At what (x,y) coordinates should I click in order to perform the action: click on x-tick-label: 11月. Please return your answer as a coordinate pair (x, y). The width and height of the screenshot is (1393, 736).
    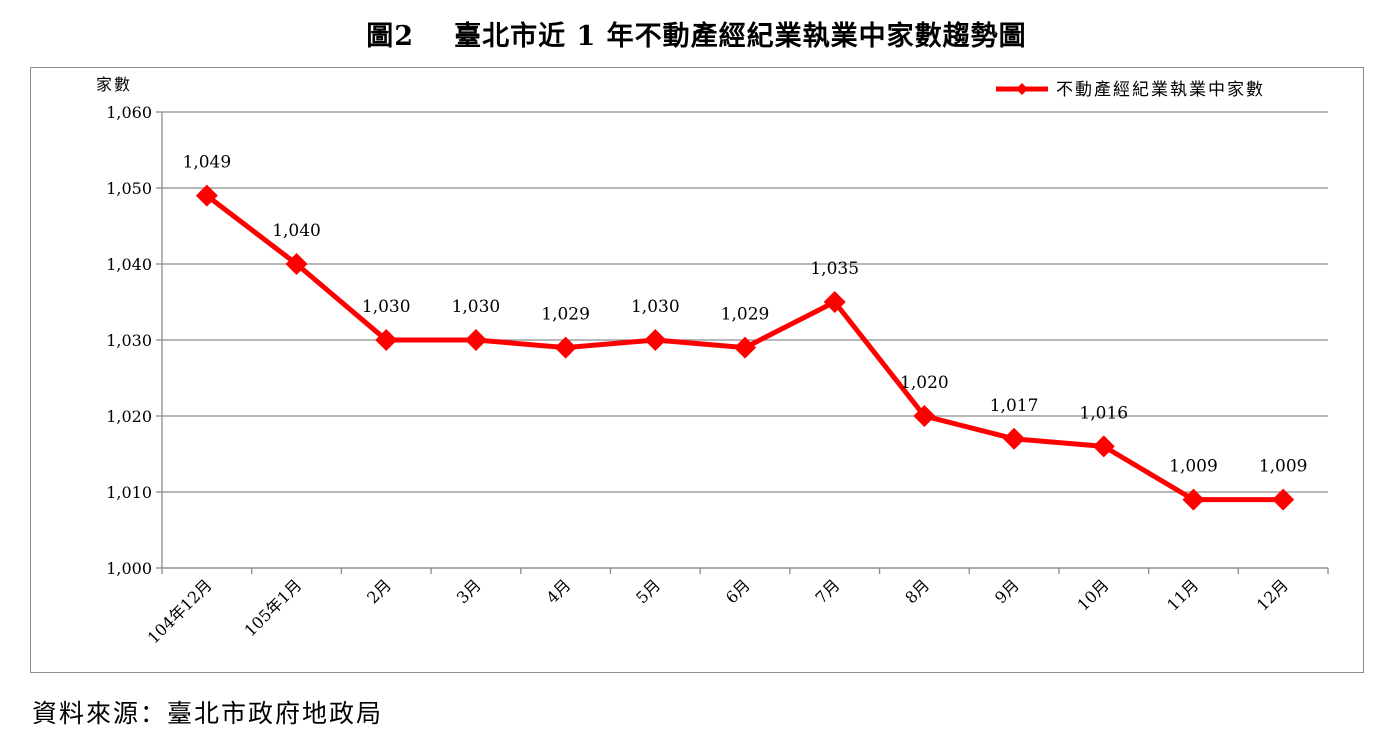
    Looking at the image, I should click on (1182, 594).